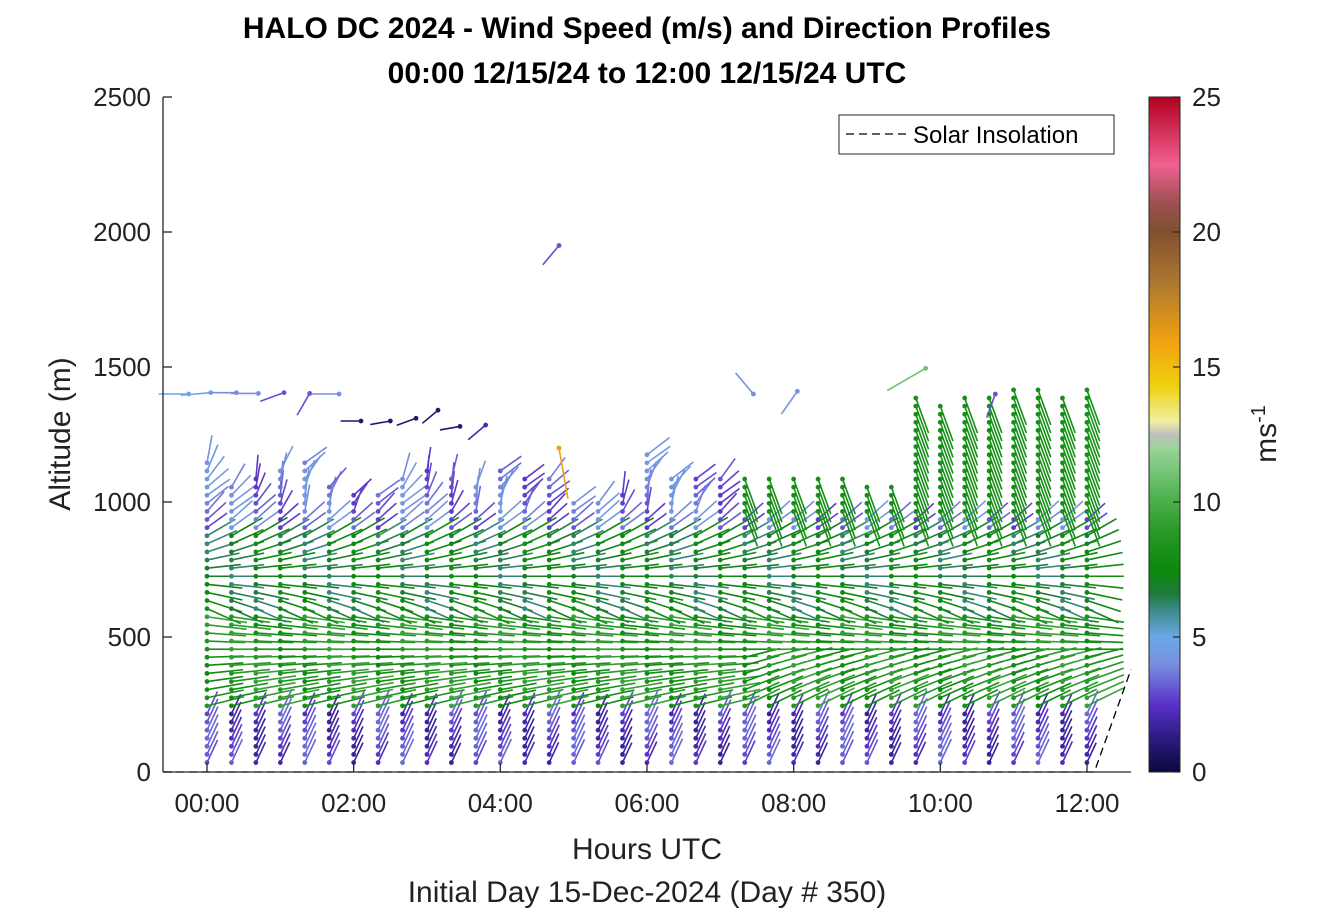 Image resolution: width=1343 pixels, height=911 pixels. I want to click on solar-insolation-line, so click(647, 721).